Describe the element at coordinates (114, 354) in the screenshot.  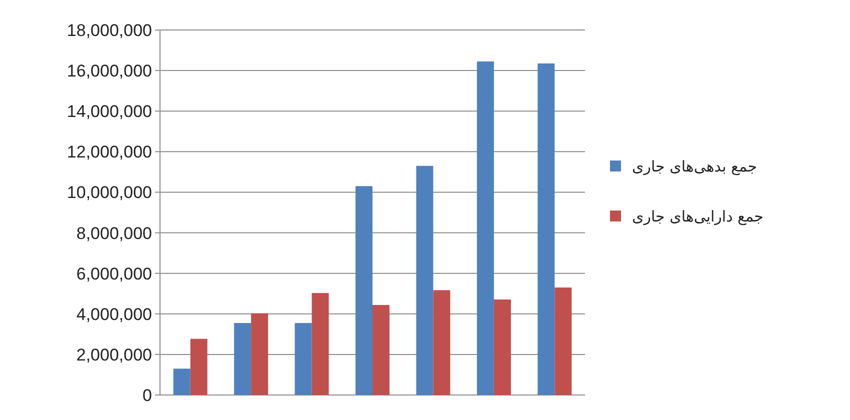
I see `y-tick-label: 2,000,000` at that location.